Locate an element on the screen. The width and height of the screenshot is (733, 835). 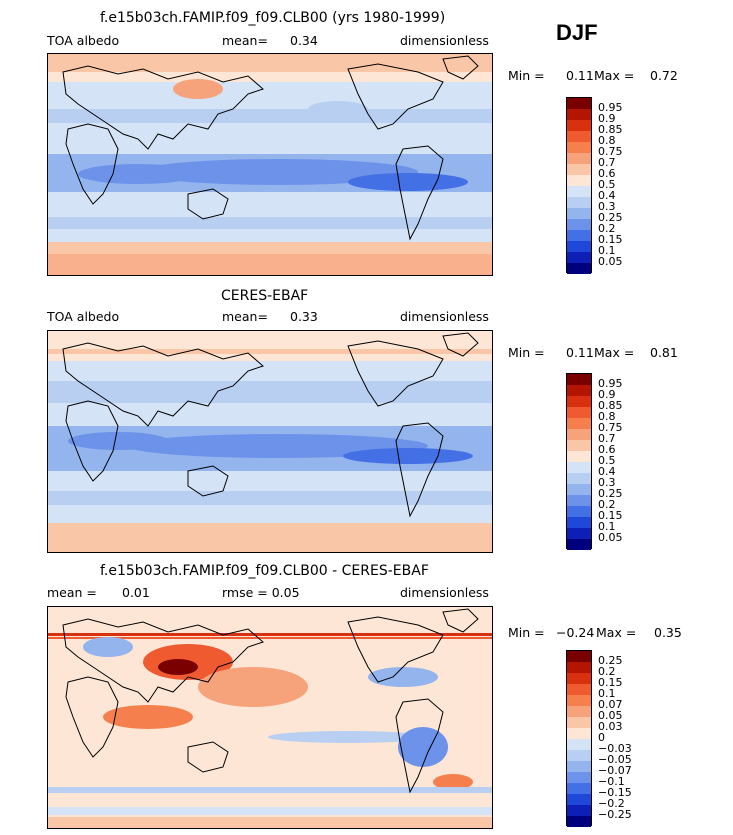
colorbar-label: −0.05 is located at coordinates (615, 759).